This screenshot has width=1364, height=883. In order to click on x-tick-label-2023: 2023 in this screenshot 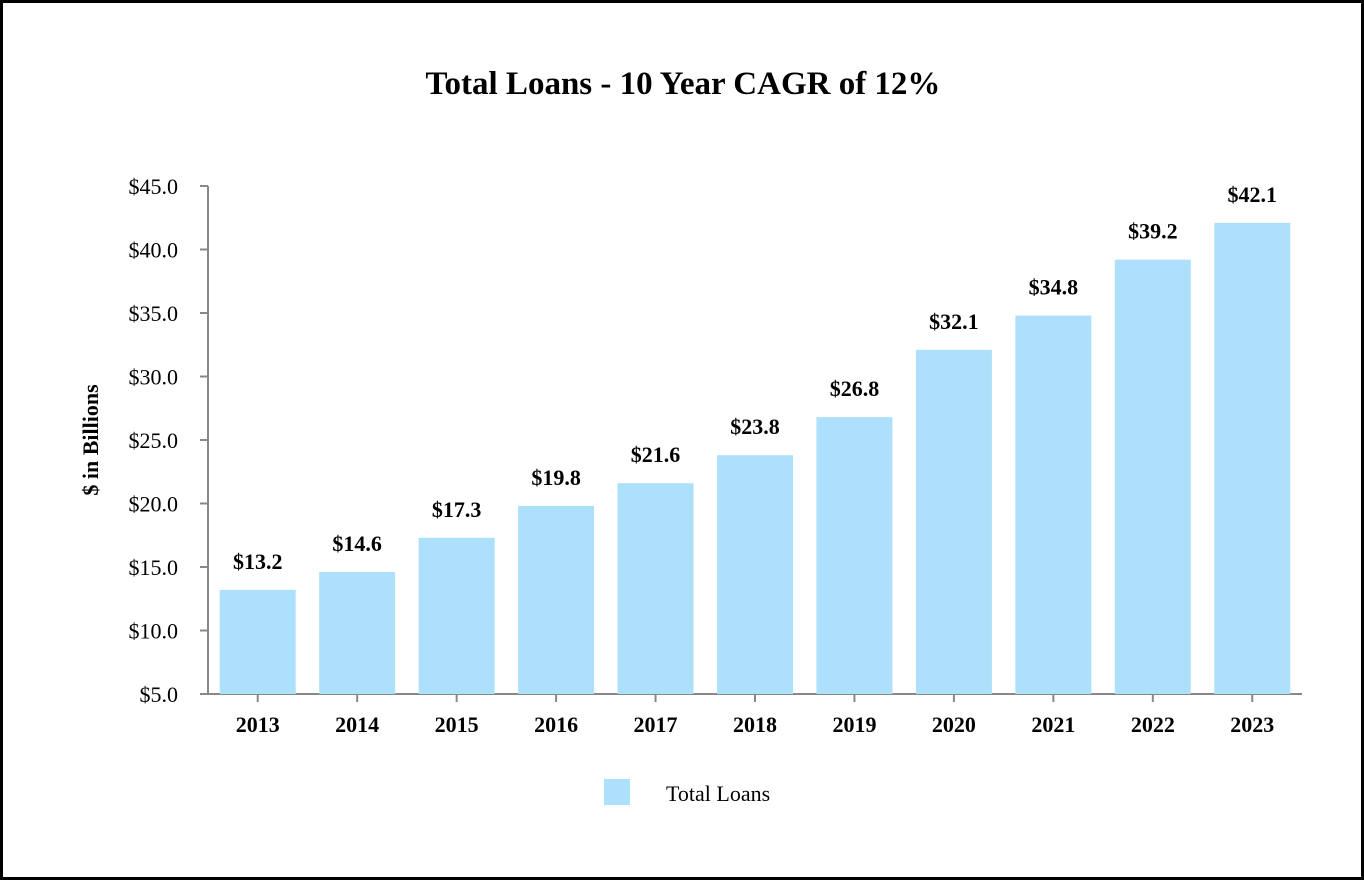, I will do `click(1252, 724)`.